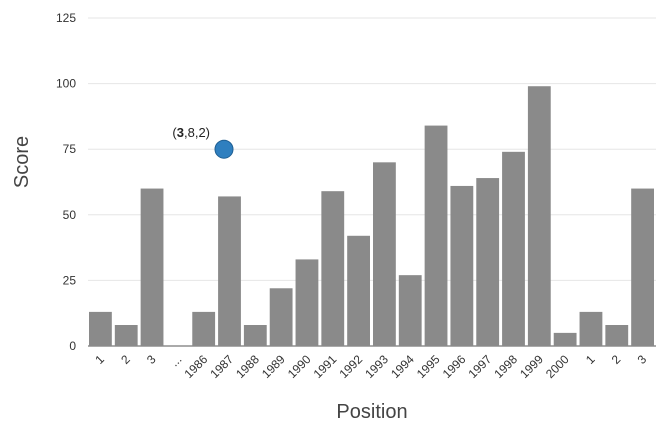 The height and width of the screenshot is (425, 656). Describe the element at coordinates (505, 366) in the screenshot. I see `x-tick-label: 1998` at that location.